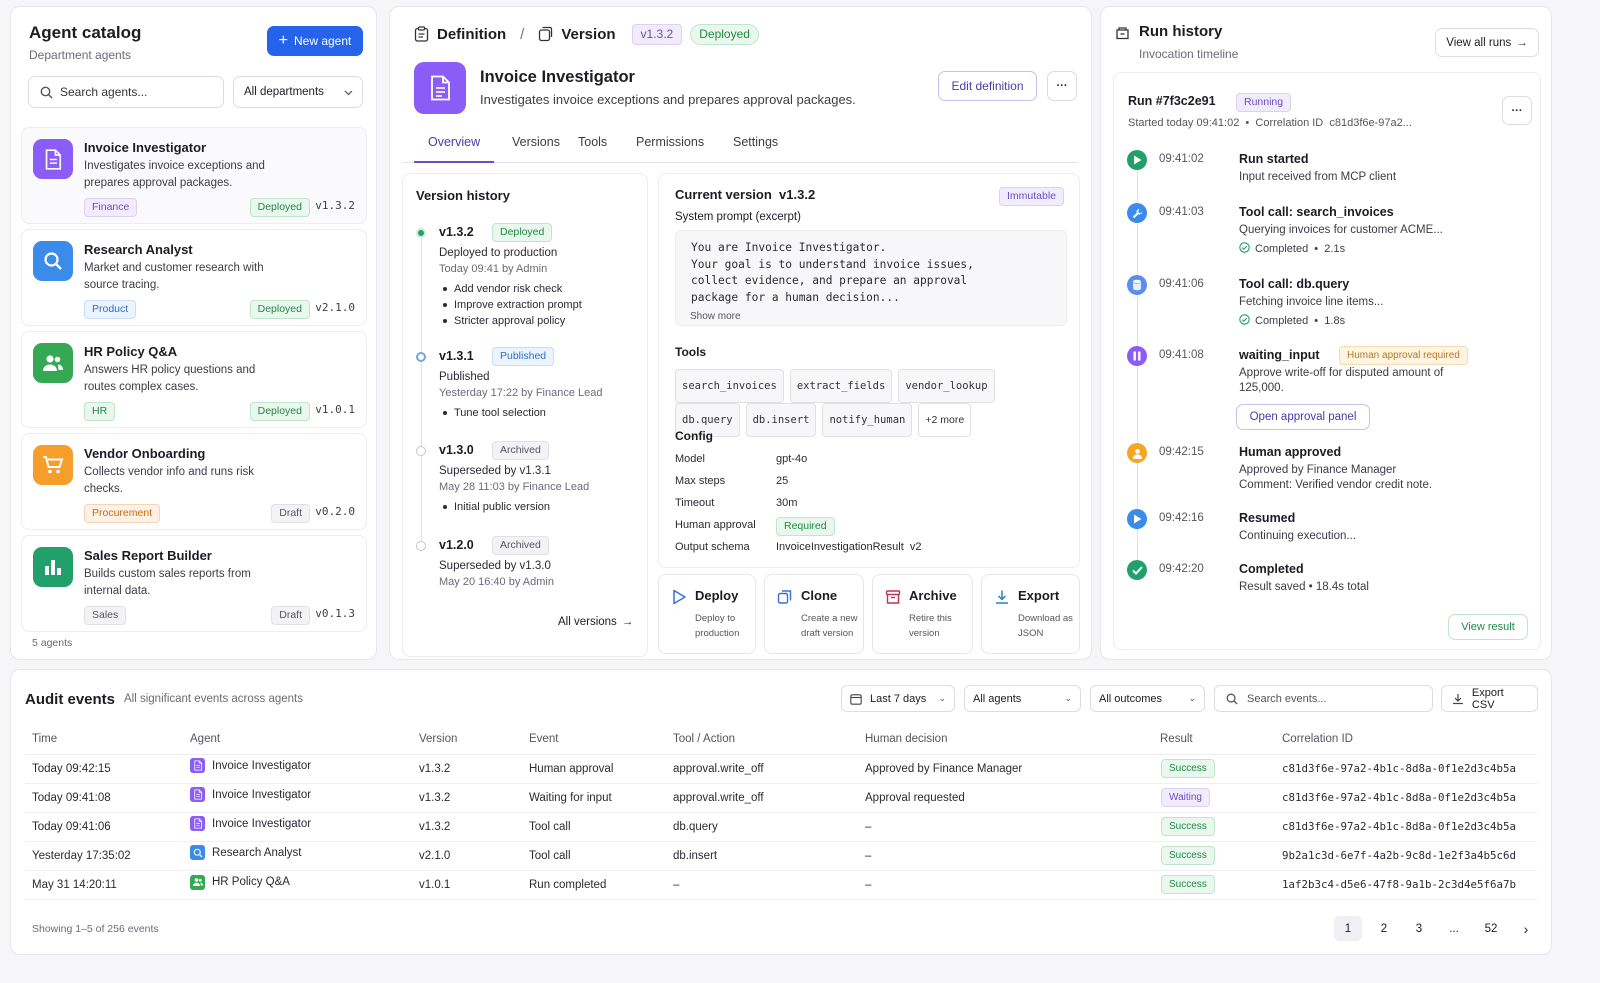 The image size is (1600, 983). I want to click on show-more-link: Show more, so click(715, 316).